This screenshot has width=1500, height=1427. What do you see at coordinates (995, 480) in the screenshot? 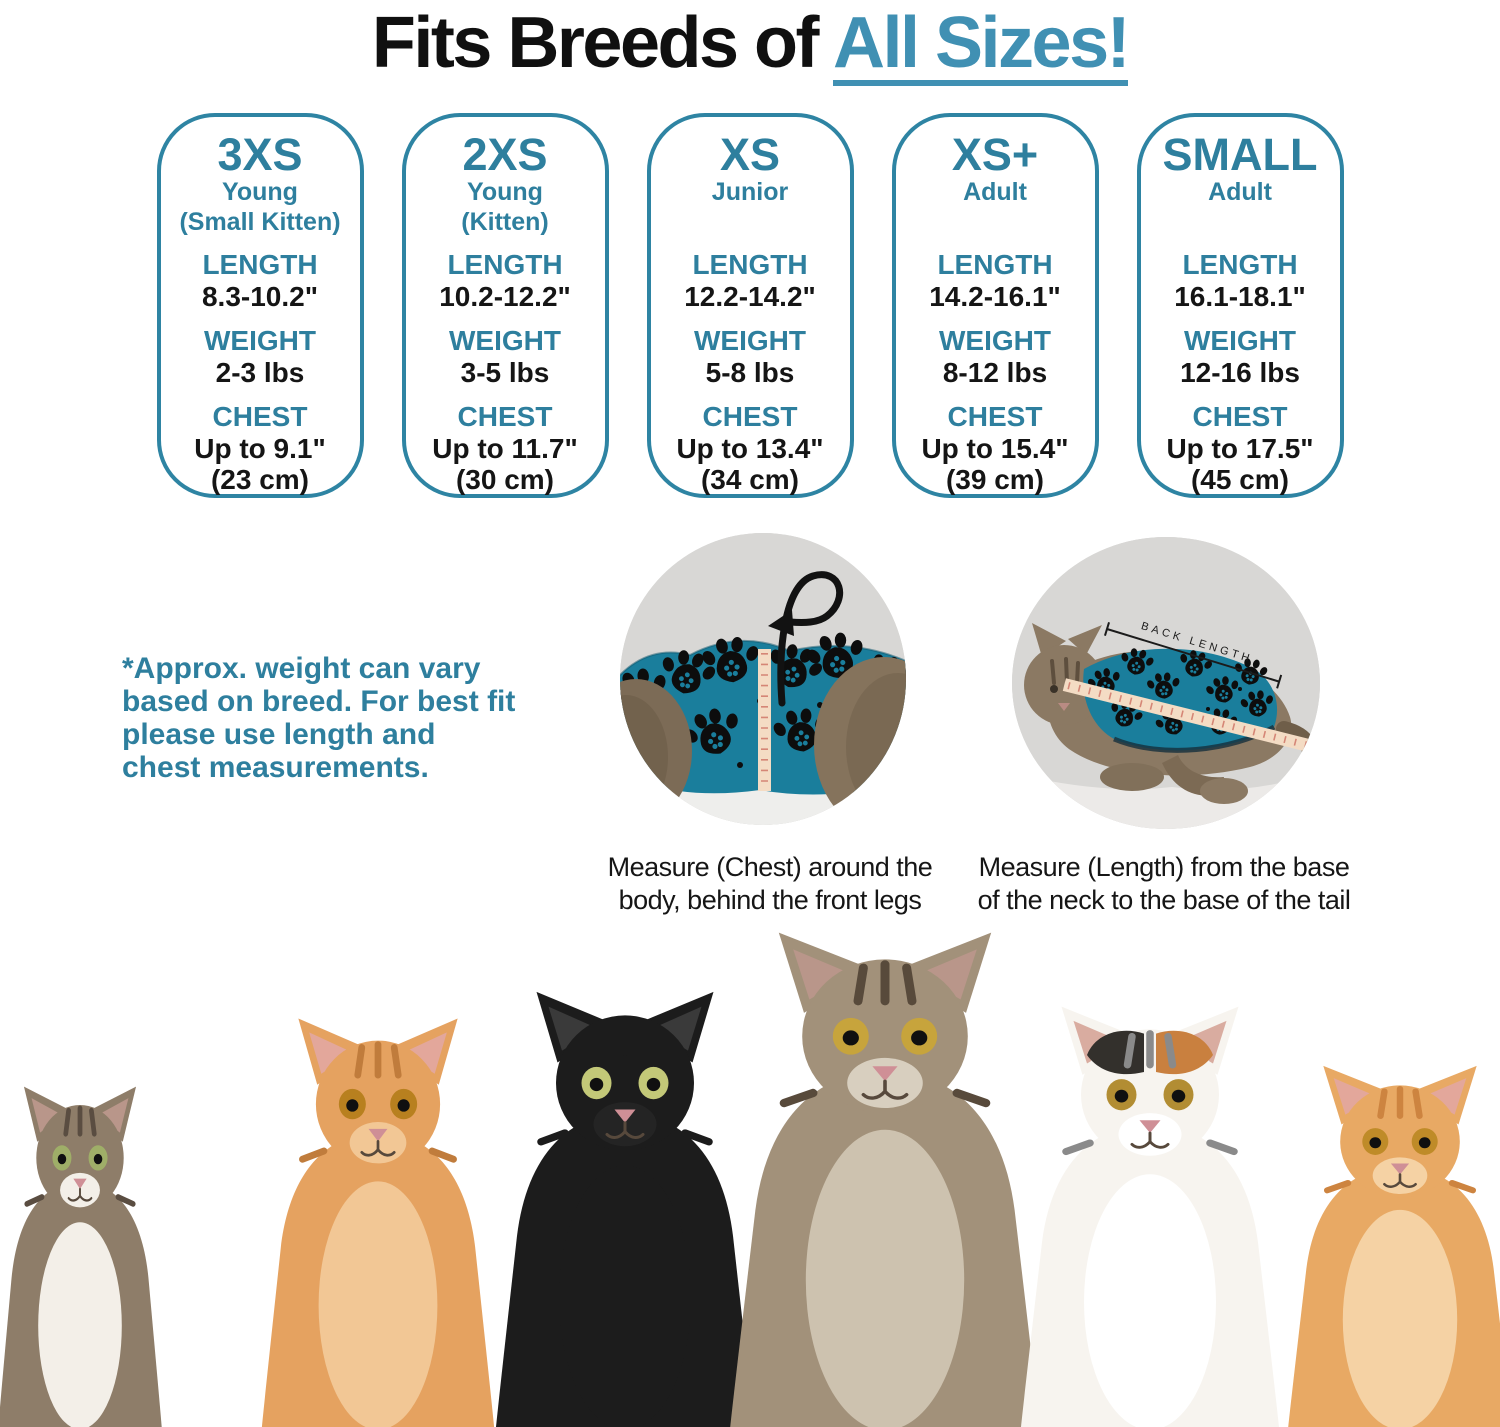
I see `chest-cm-value: (39 cm)` at bounding box center [995, 480].